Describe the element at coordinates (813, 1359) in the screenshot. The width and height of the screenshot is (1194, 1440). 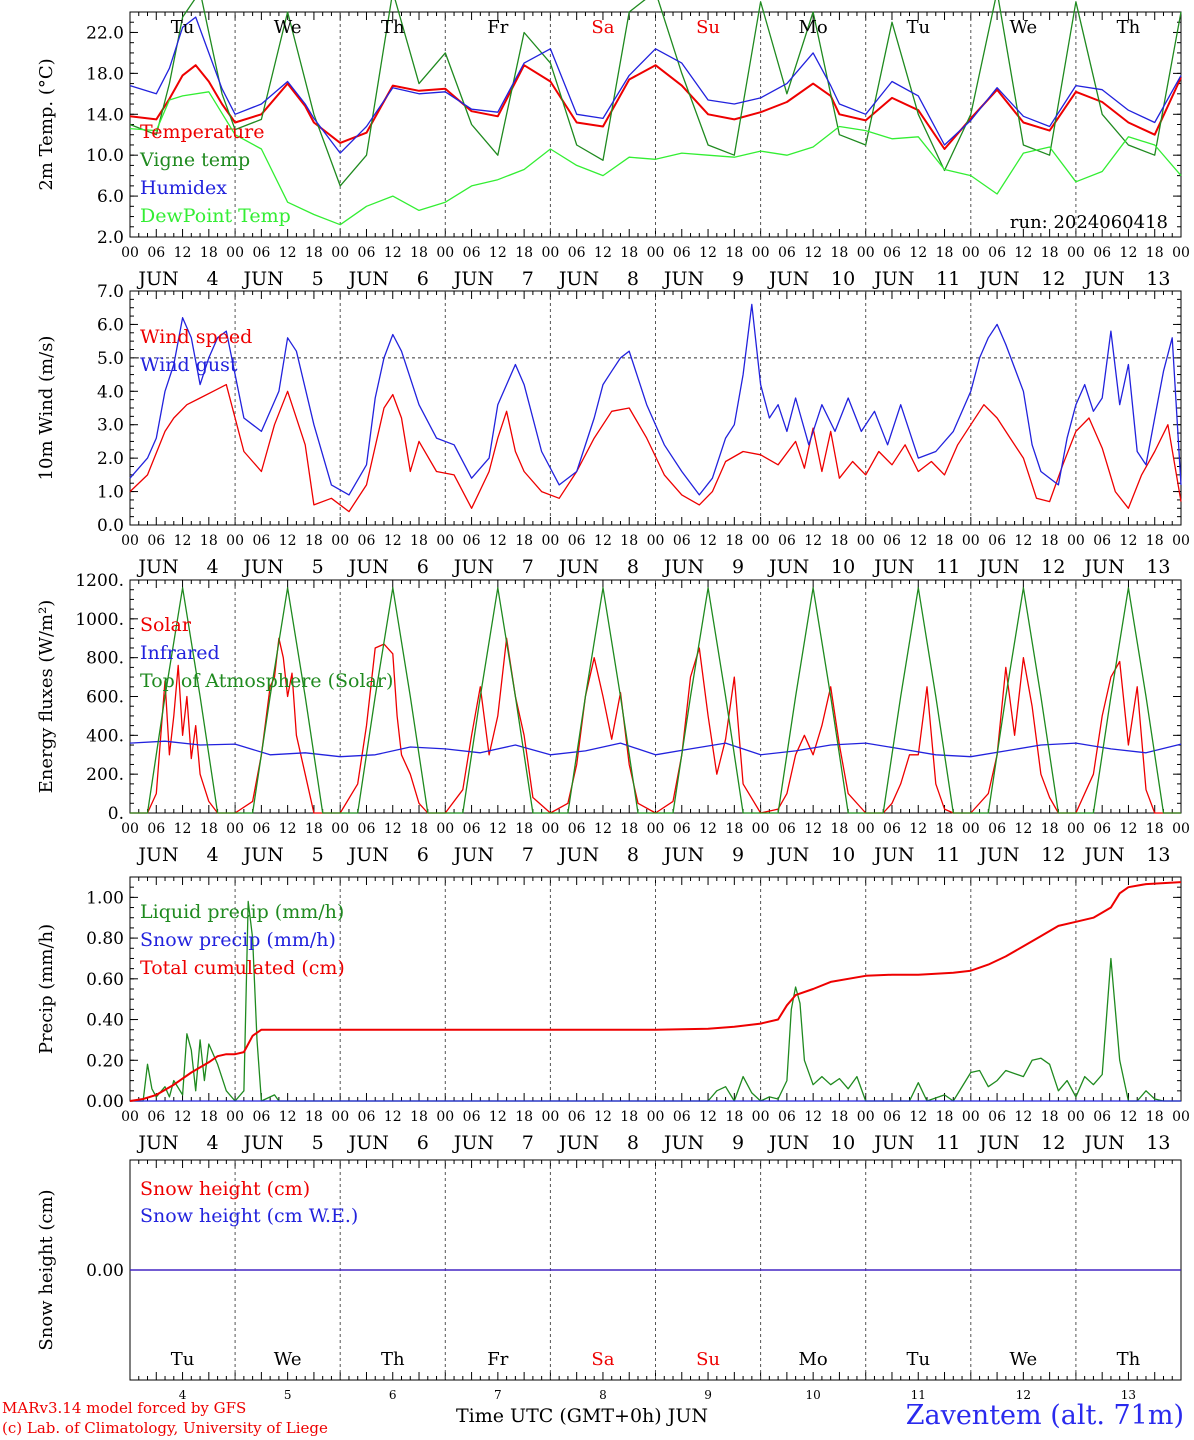
I see `weekday-label-bottom: Mo` at that location.